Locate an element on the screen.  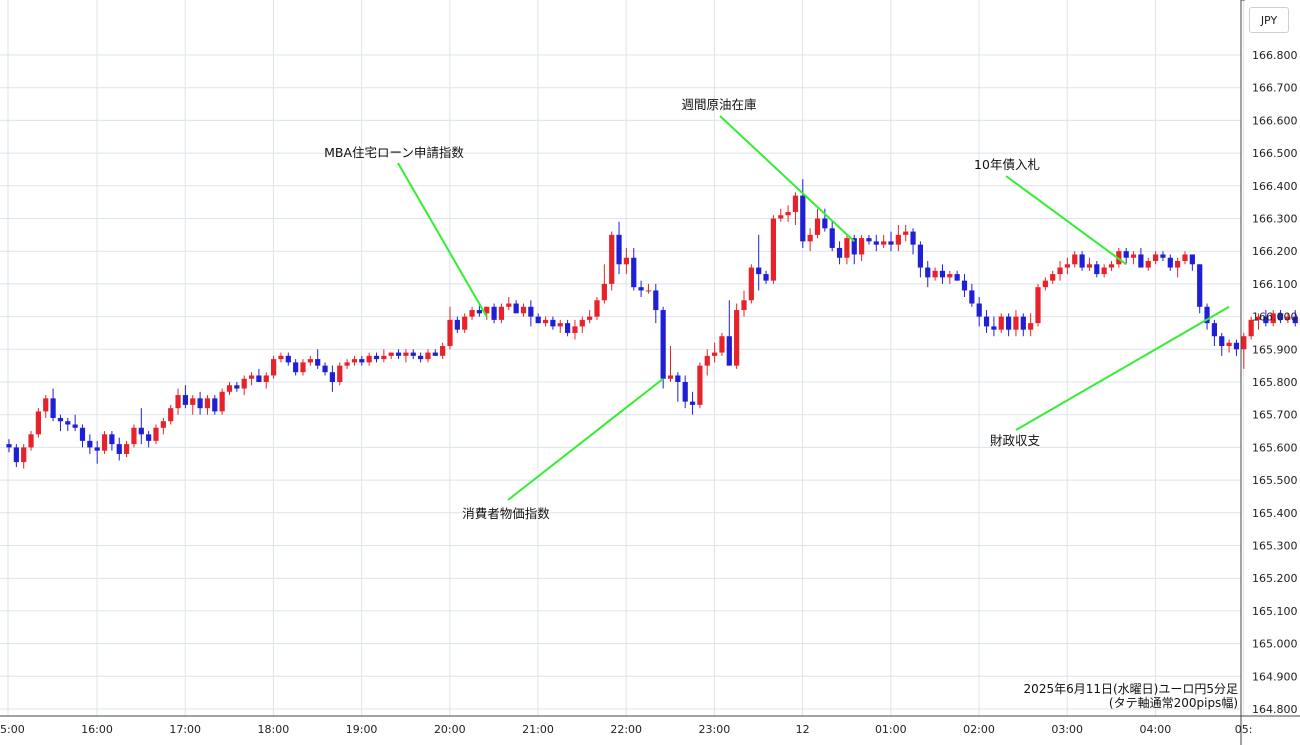
y-tick-label: 164.900 is located at coordinates (1275, 676).